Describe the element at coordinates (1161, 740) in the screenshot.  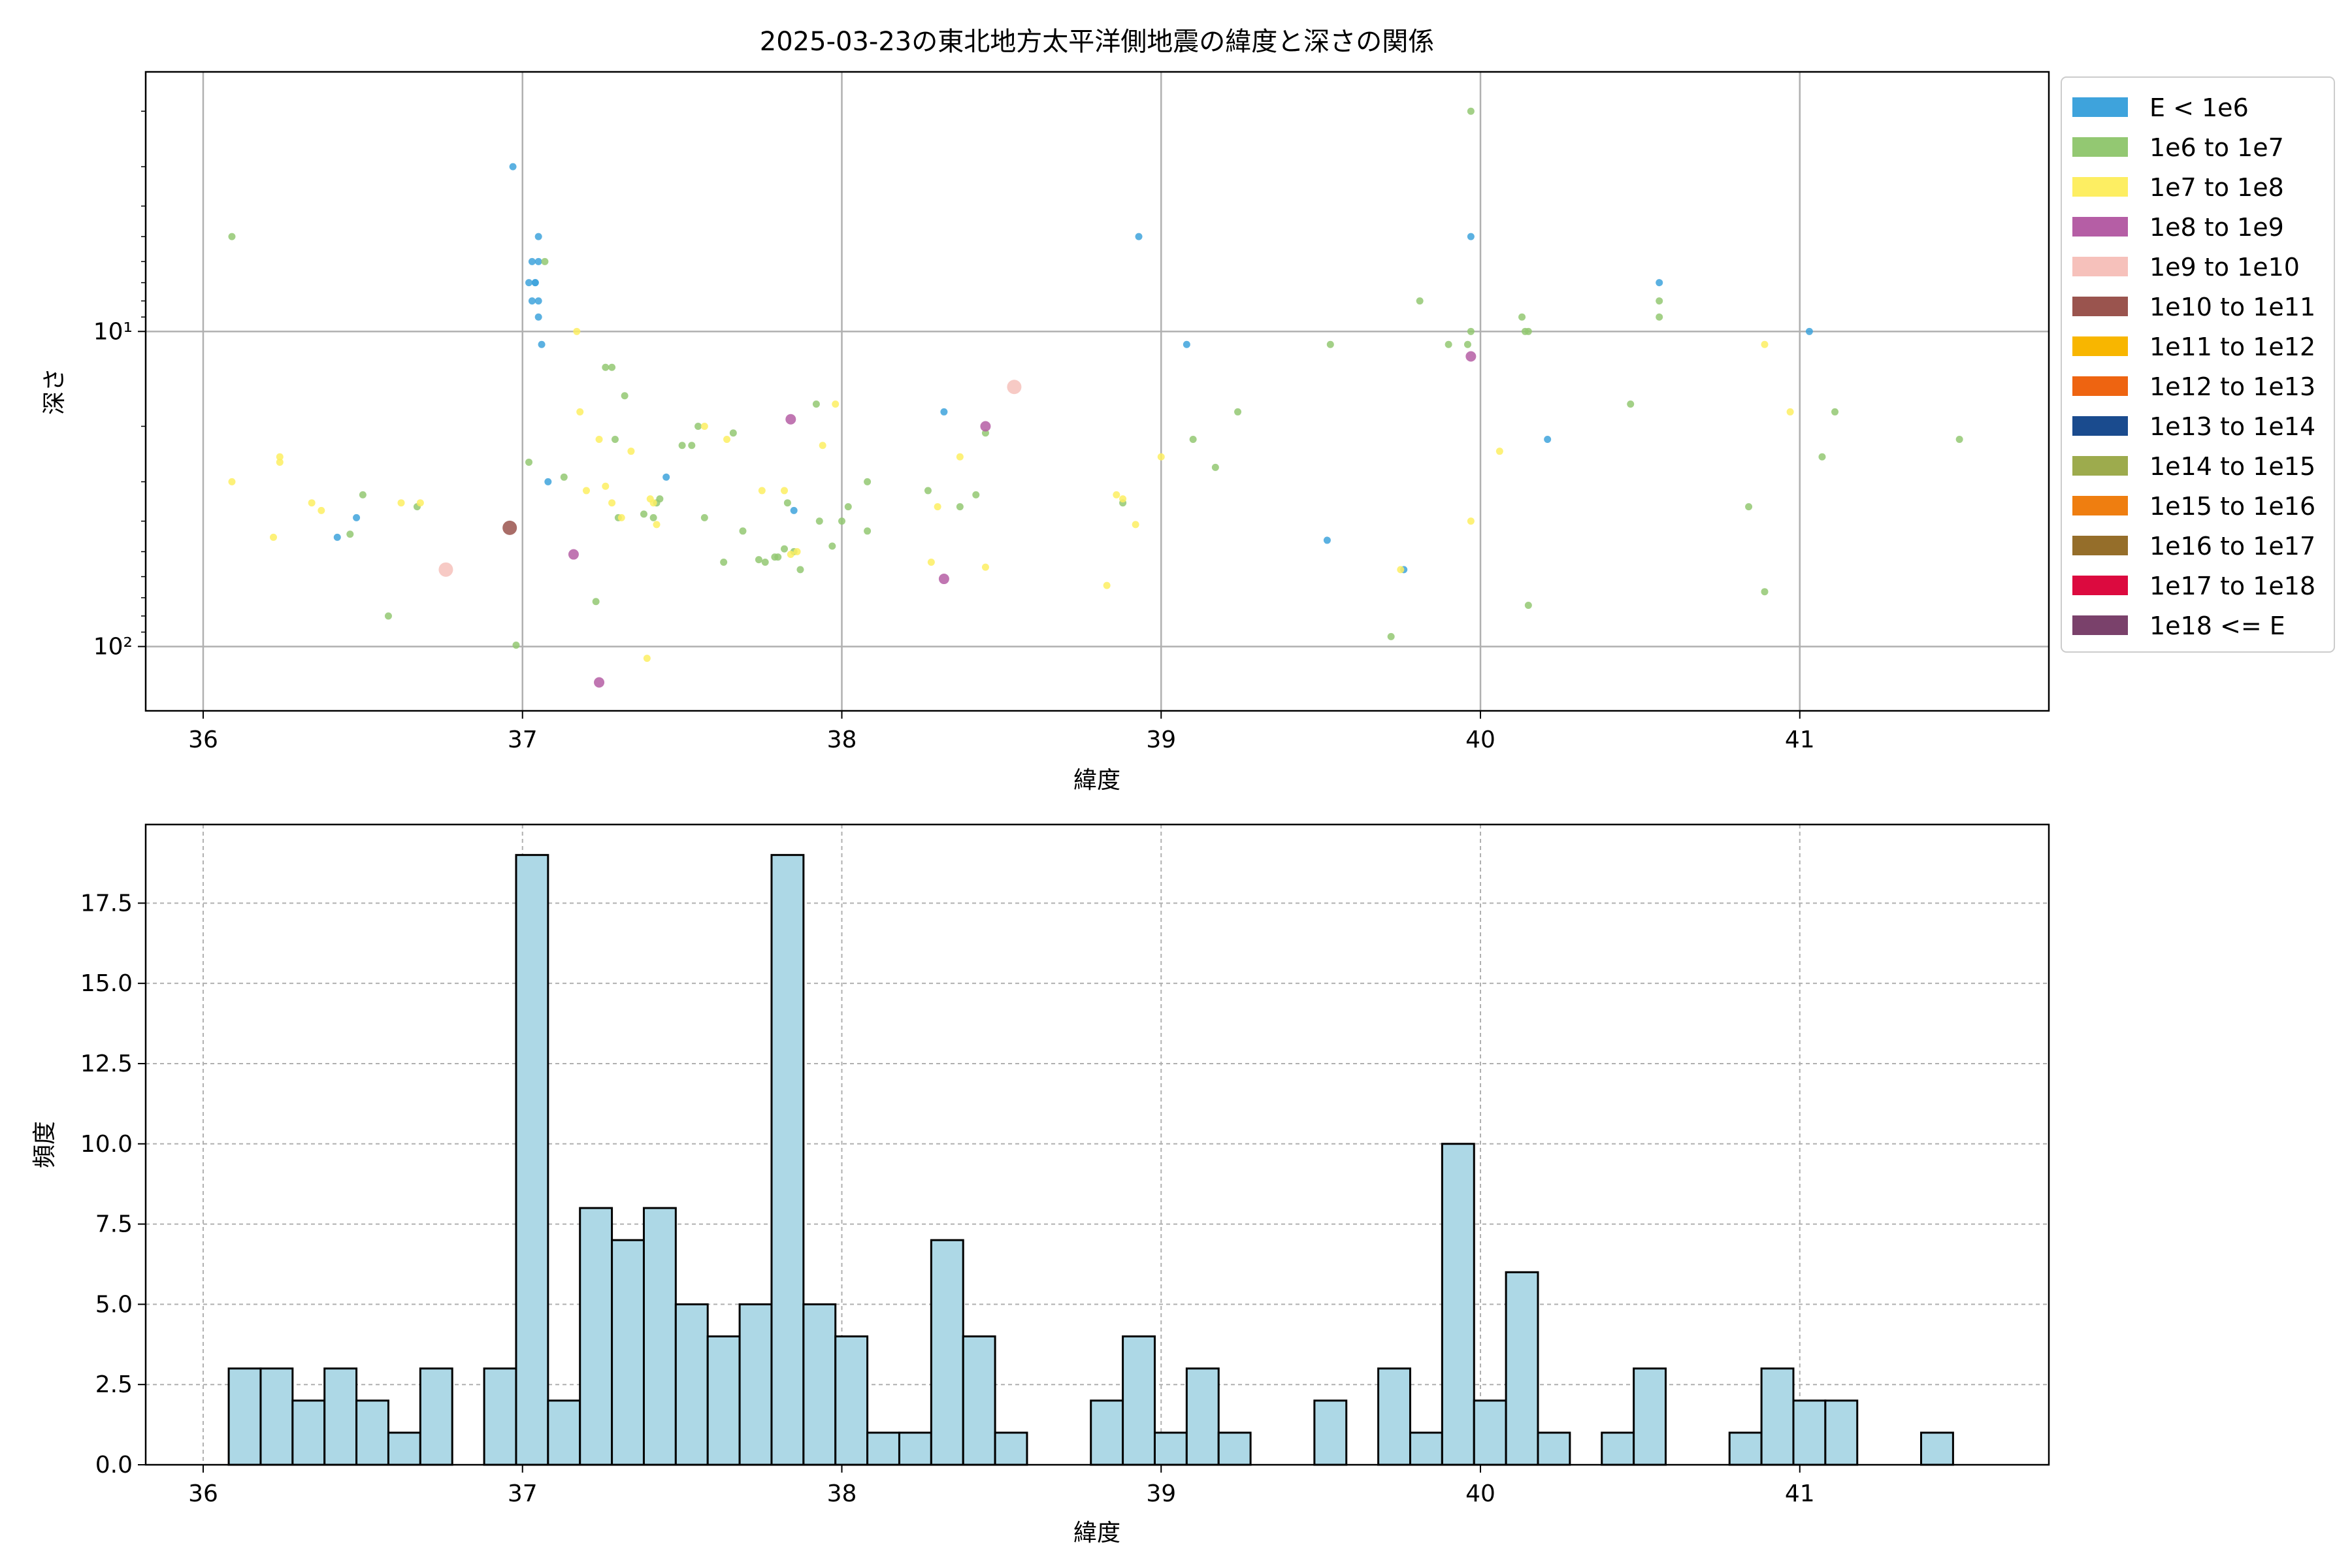
I see `scatter-x-tick-label: 39` at that location.